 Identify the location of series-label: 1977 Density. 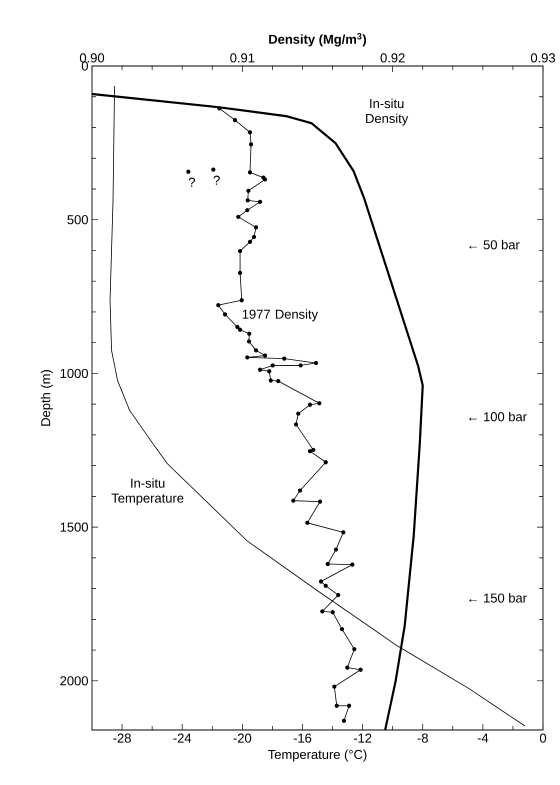
(280, 315).